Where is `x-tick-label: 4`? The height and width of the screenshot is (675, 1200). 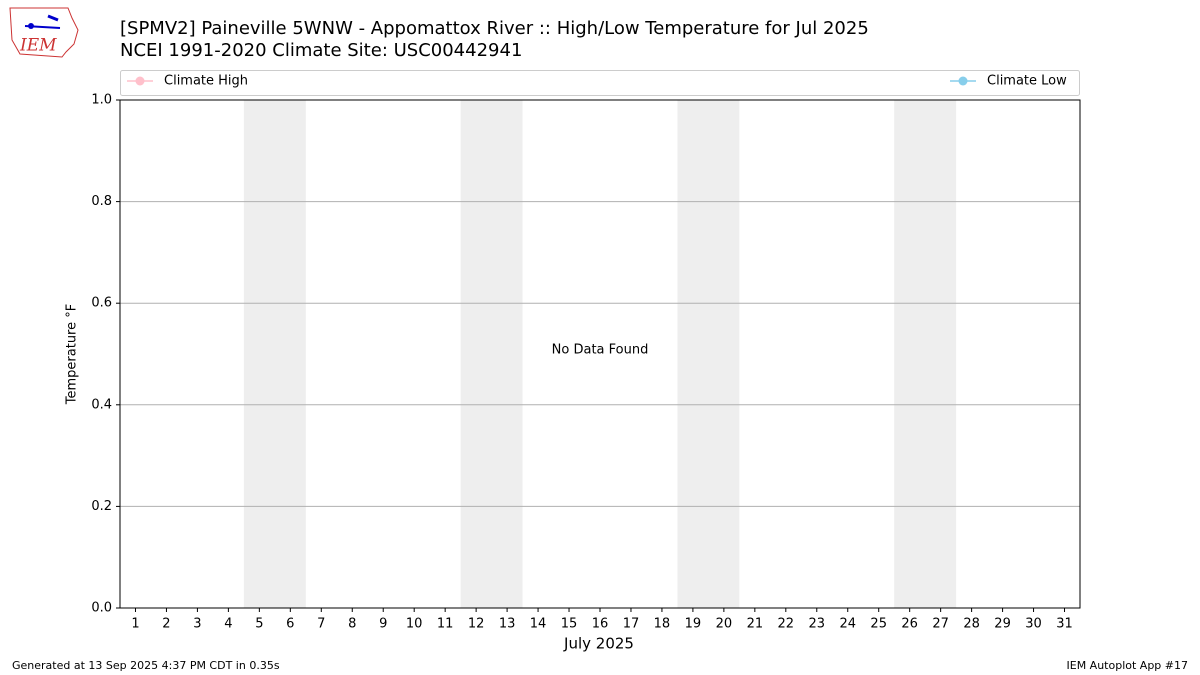
x-tick-label: 4 is located at coordinates (228, 624).